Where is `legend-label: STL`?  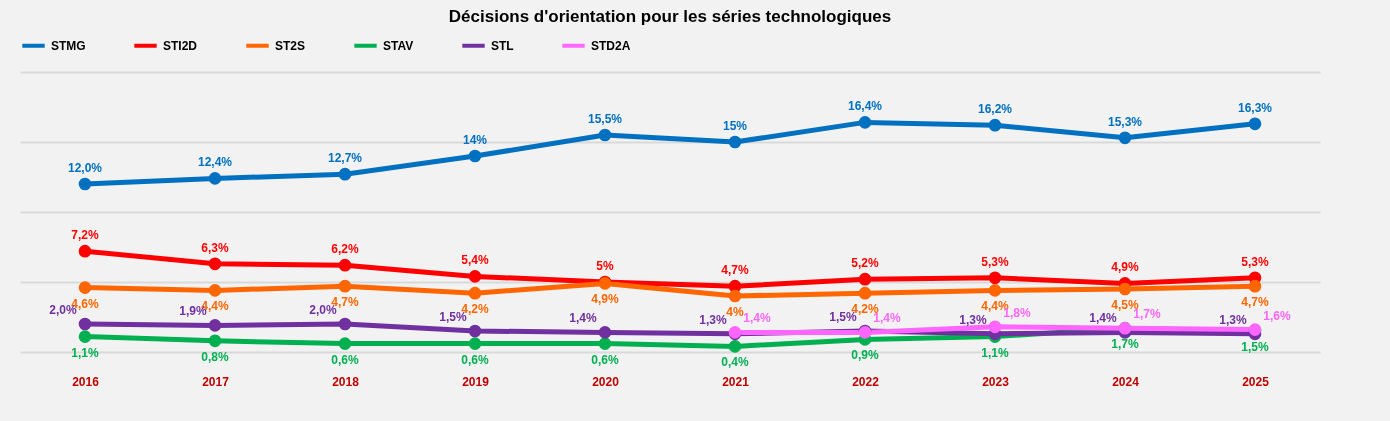
legend-label: STL is located at coordinates (502, 45).